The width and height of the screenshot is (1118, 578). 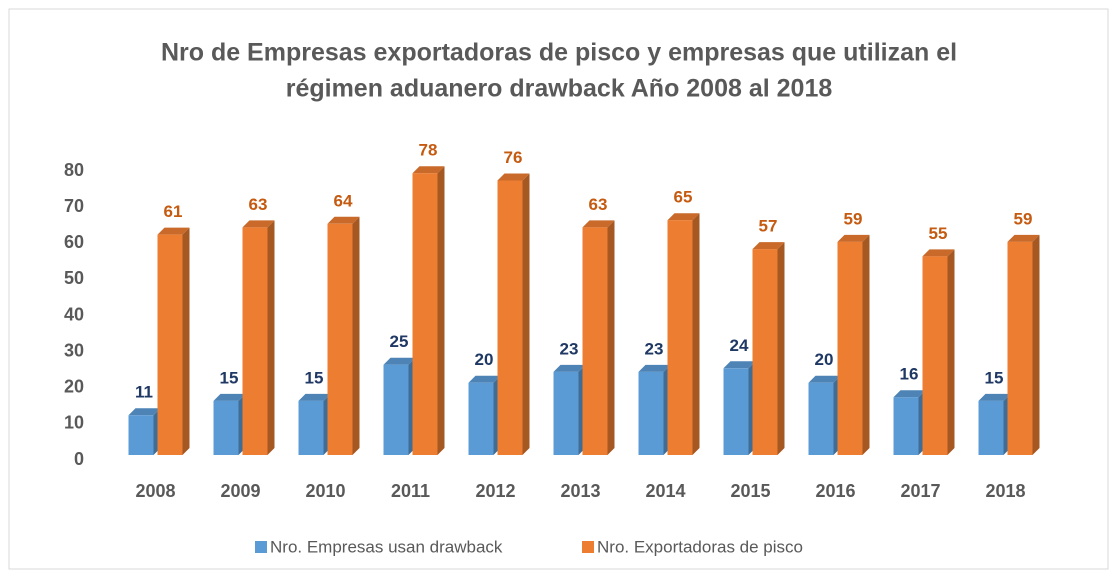 I want to click on y-tick-label: 40, so click(x=74, y=314).